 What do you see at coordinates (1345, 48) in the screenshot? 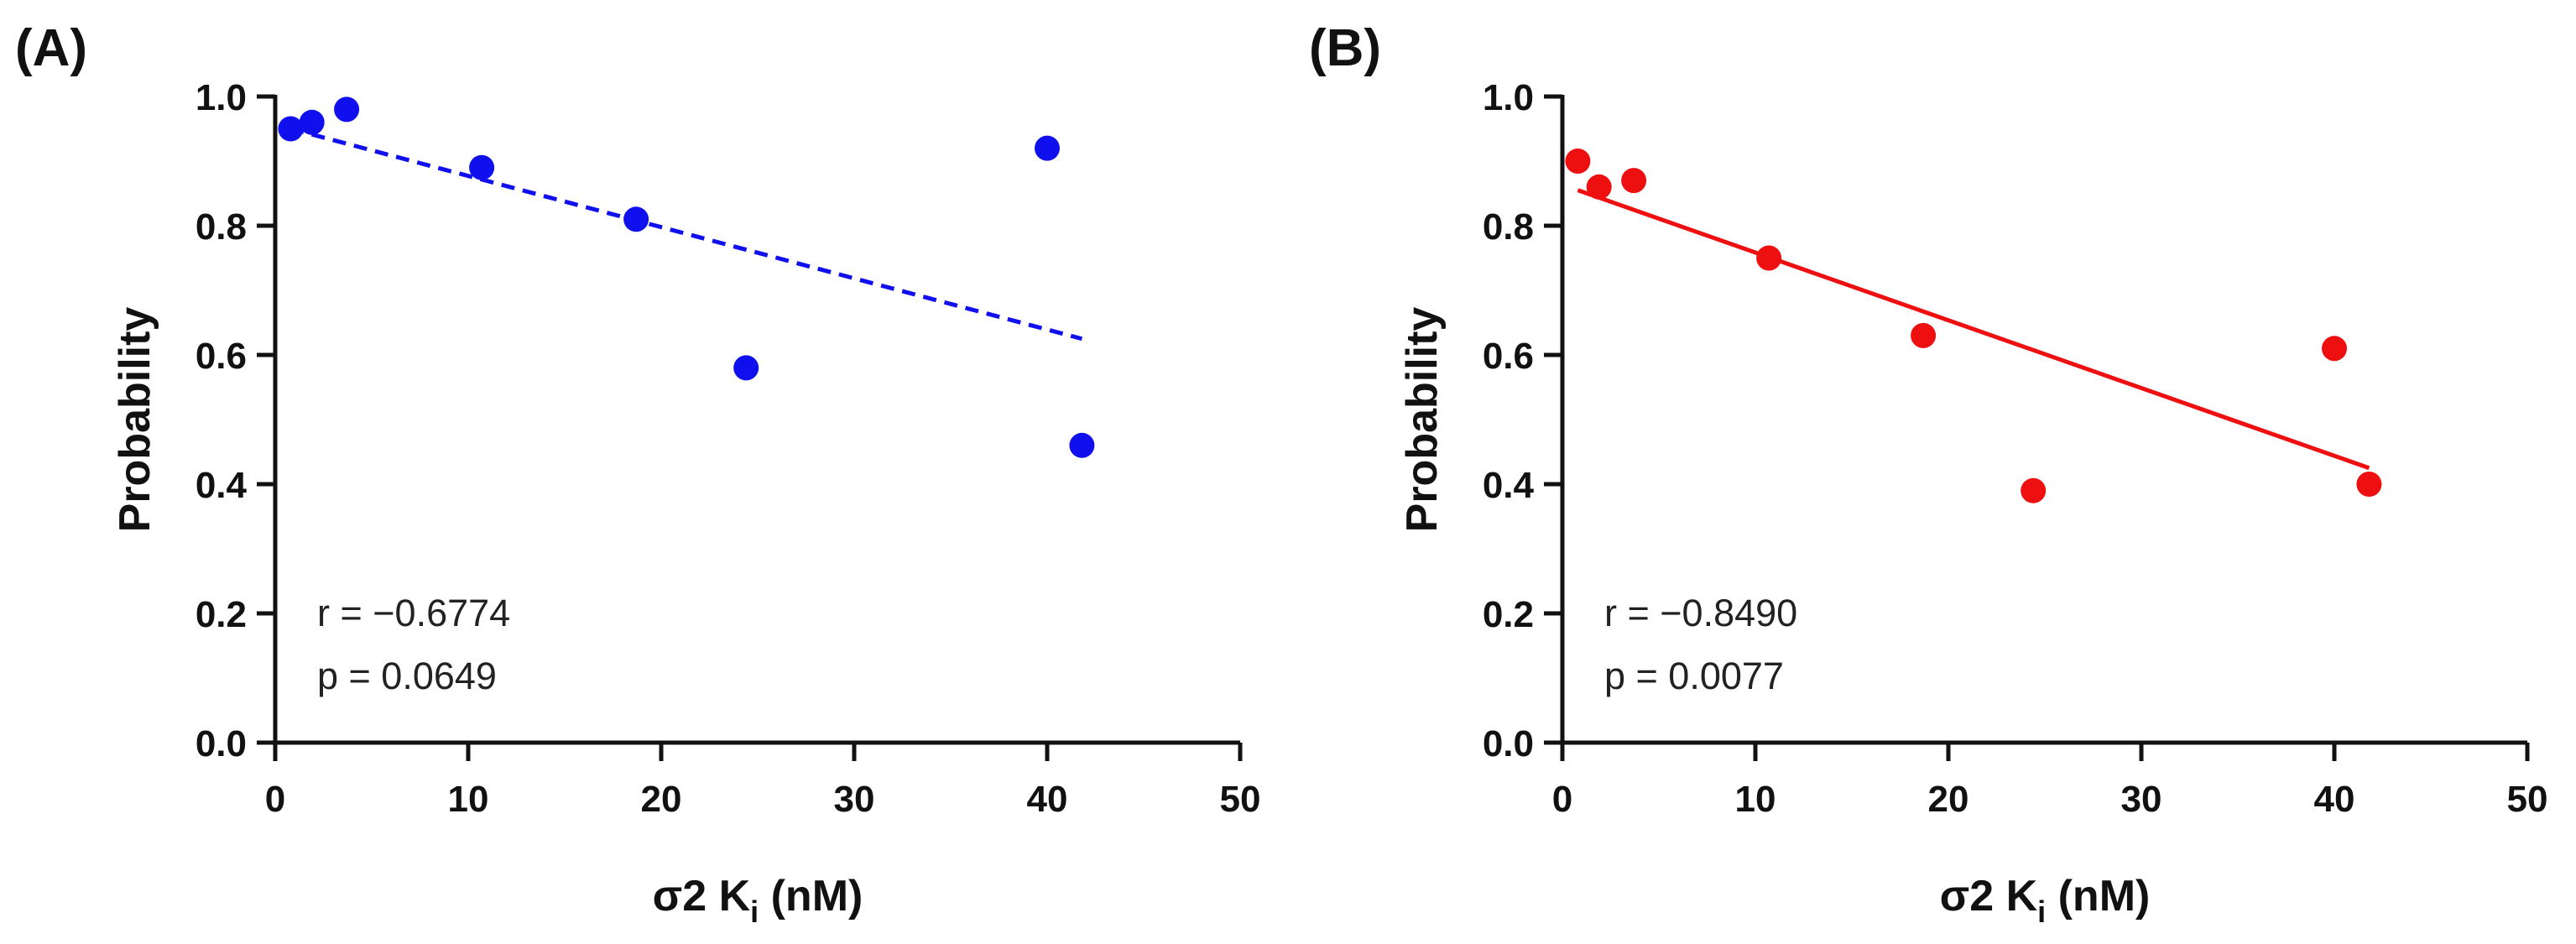
I see `panel-label-b: (B)` at bounding box center [1345, 48].